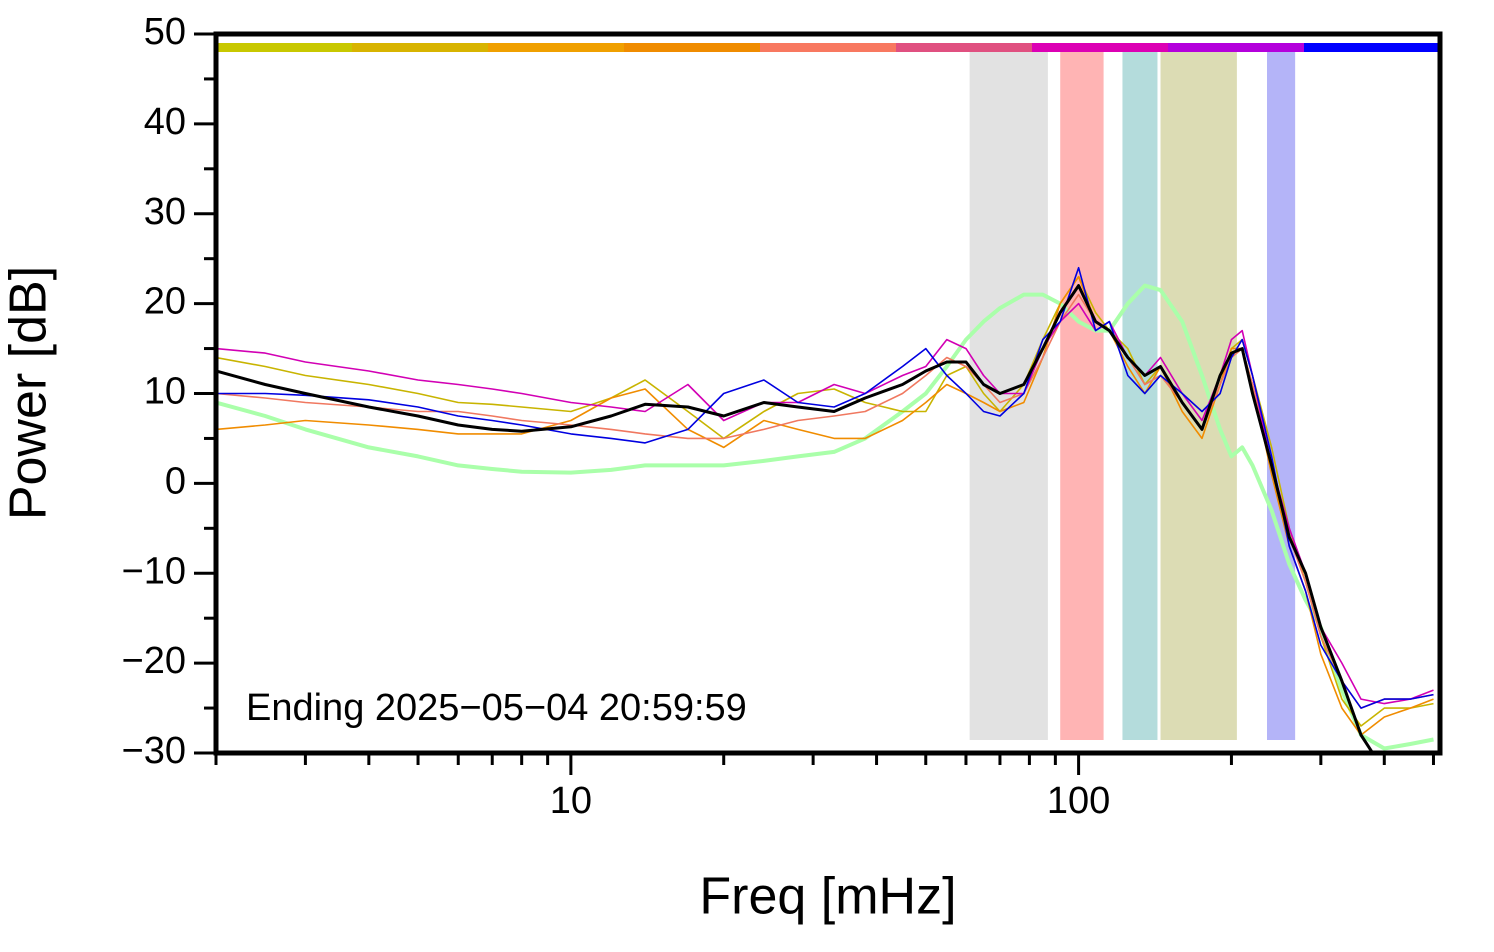 The height and width of the screenshot is (952, 1494). Describe the element at coordinates (165, 392) in the screenshot. I see `y-tick-label: 10` at that location.